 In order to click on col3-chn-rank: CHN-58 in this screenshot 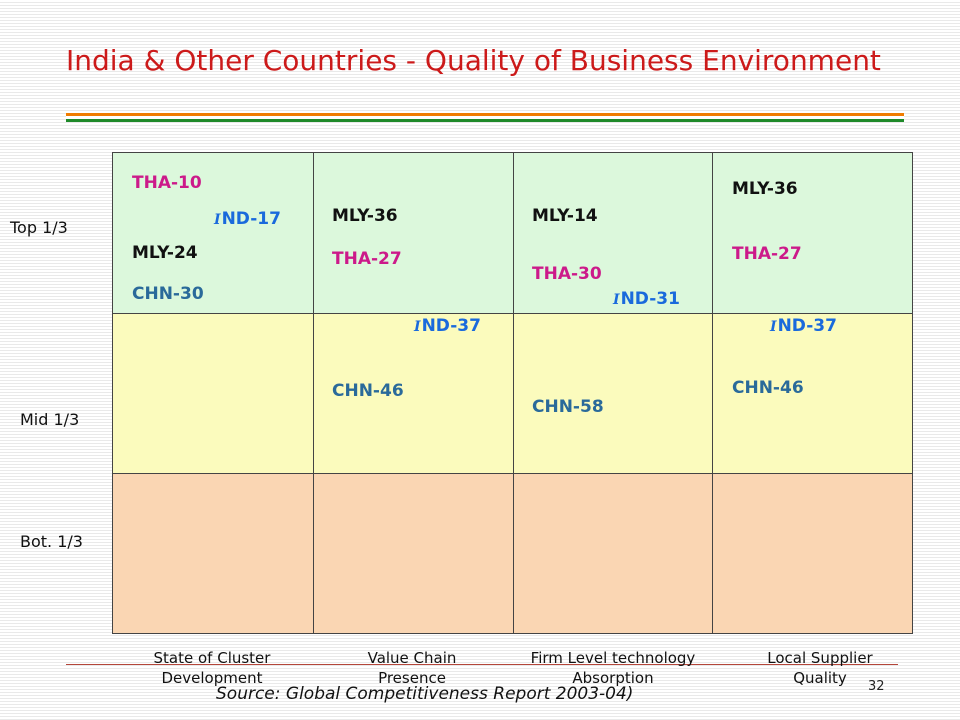, I will do `click(568, 407)`.